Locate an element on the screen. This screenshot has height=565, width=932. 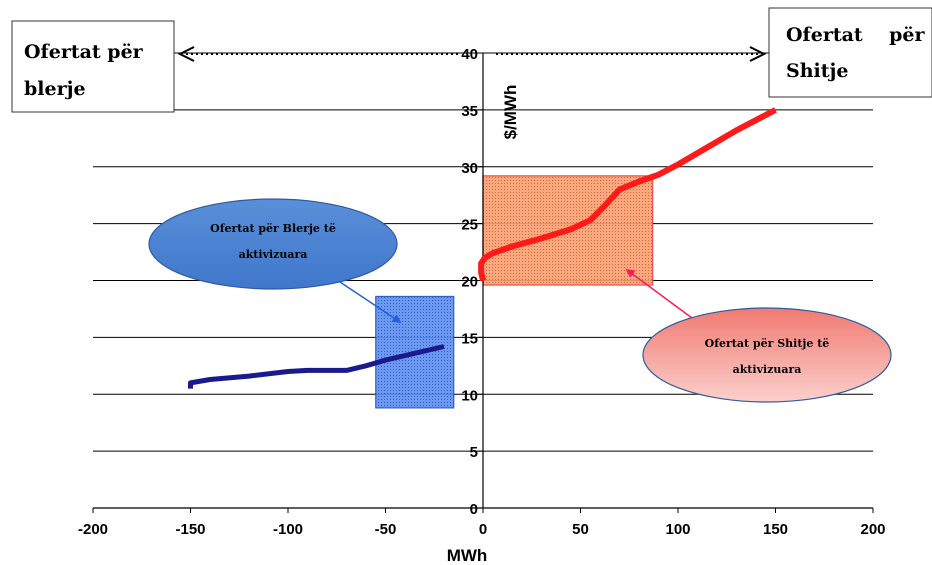
sell-offers-label-line2: Shitje is located at coordinates (817, 71).